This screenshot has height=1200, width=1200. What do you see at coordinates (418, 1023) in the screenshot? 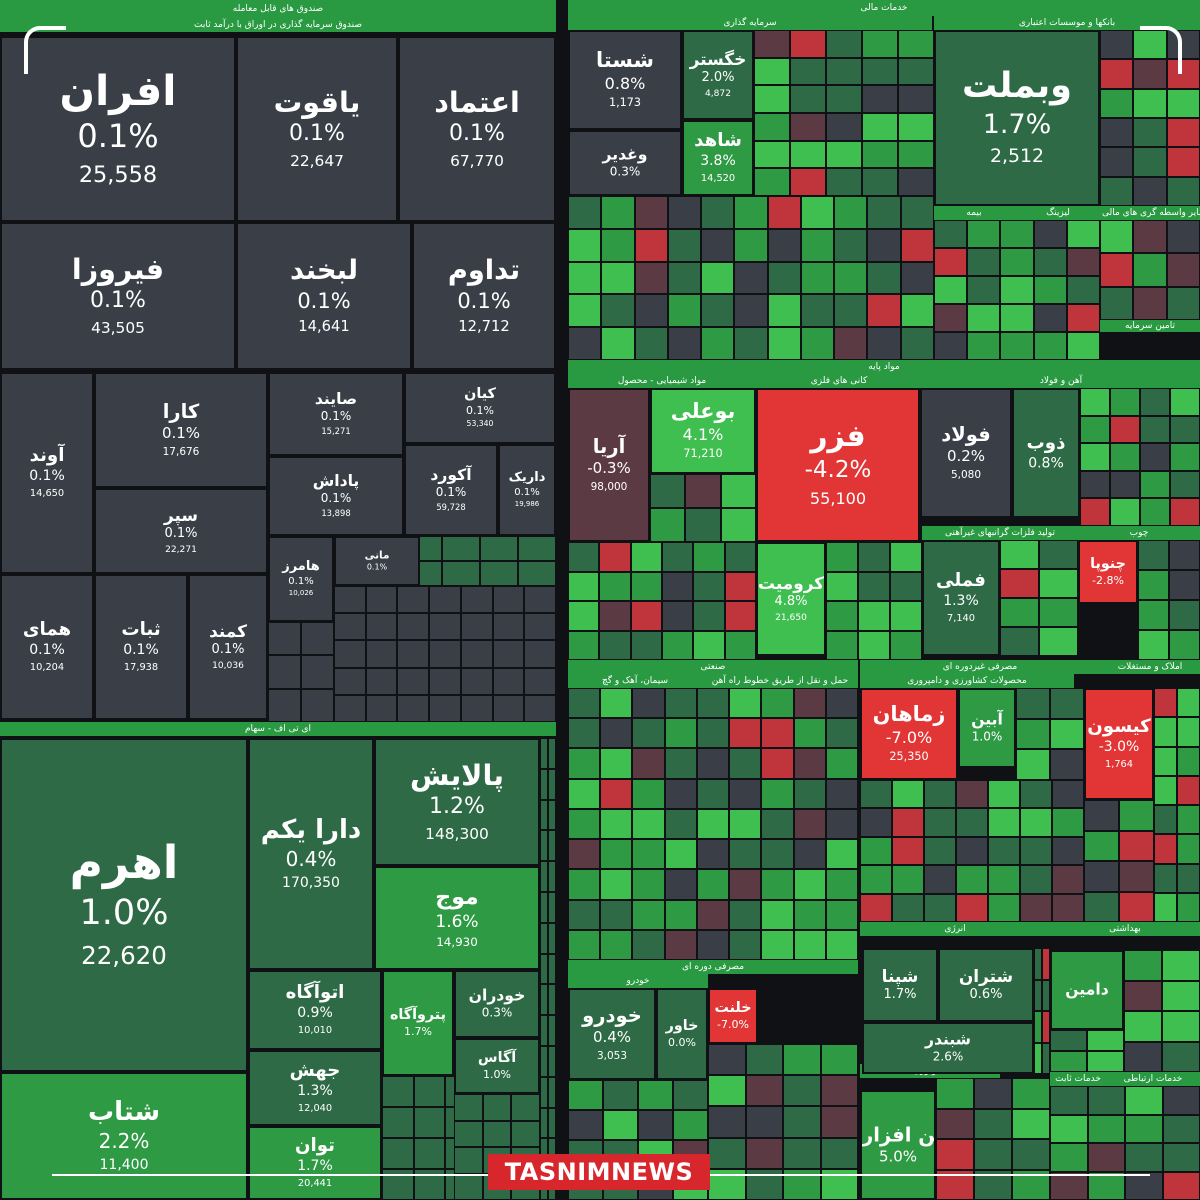
I see `stock-tile: پتروآگاه 1.7%` at bounding box center [418, 1023].